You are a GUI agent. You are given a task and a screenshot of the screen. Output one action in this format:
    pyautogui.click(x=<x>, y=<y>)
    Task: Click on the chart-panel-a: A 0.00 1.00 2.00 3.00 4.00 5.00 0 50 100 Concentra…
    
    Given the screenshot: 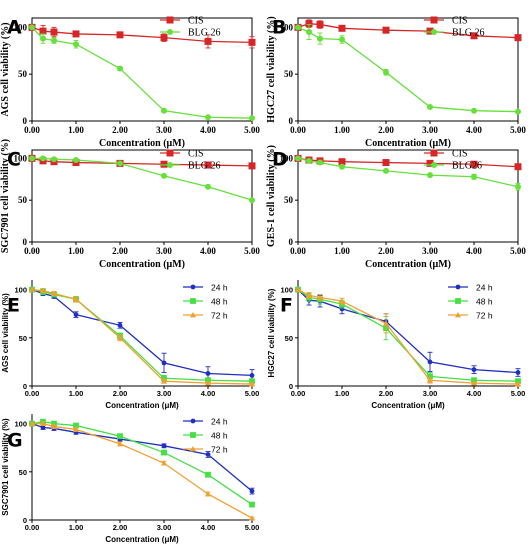 What is the action you would take?
    pyautogui.click(x=130, y=83)
    